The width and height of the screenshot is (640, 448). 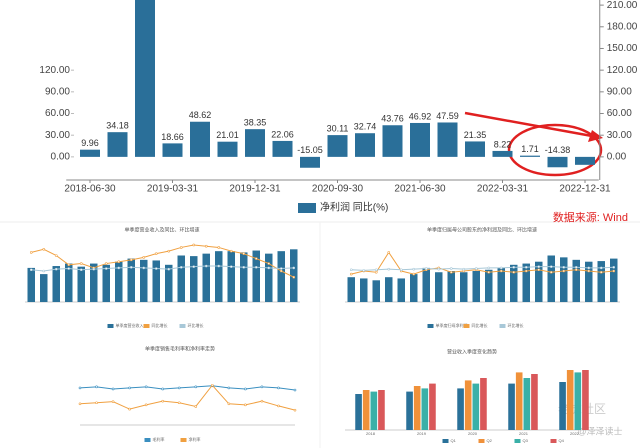 I want to click on legend-label: 环比增长, so click(x=196, y=325).